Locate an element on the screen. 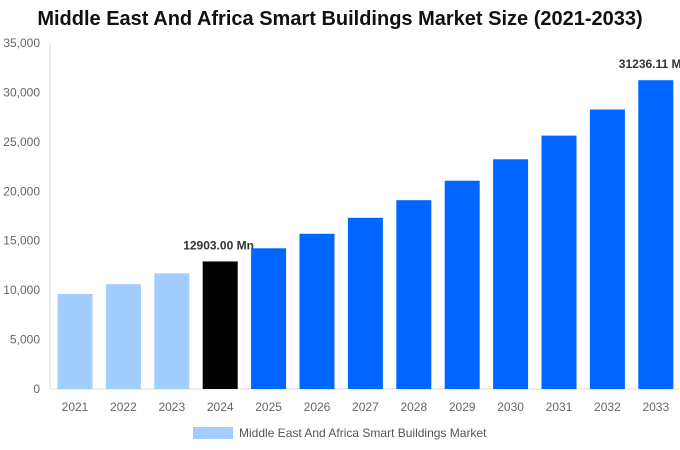 The height and width of the screenshot is (450, 680). y-tick-label: 20,000 is located at coordinates (21, 191).